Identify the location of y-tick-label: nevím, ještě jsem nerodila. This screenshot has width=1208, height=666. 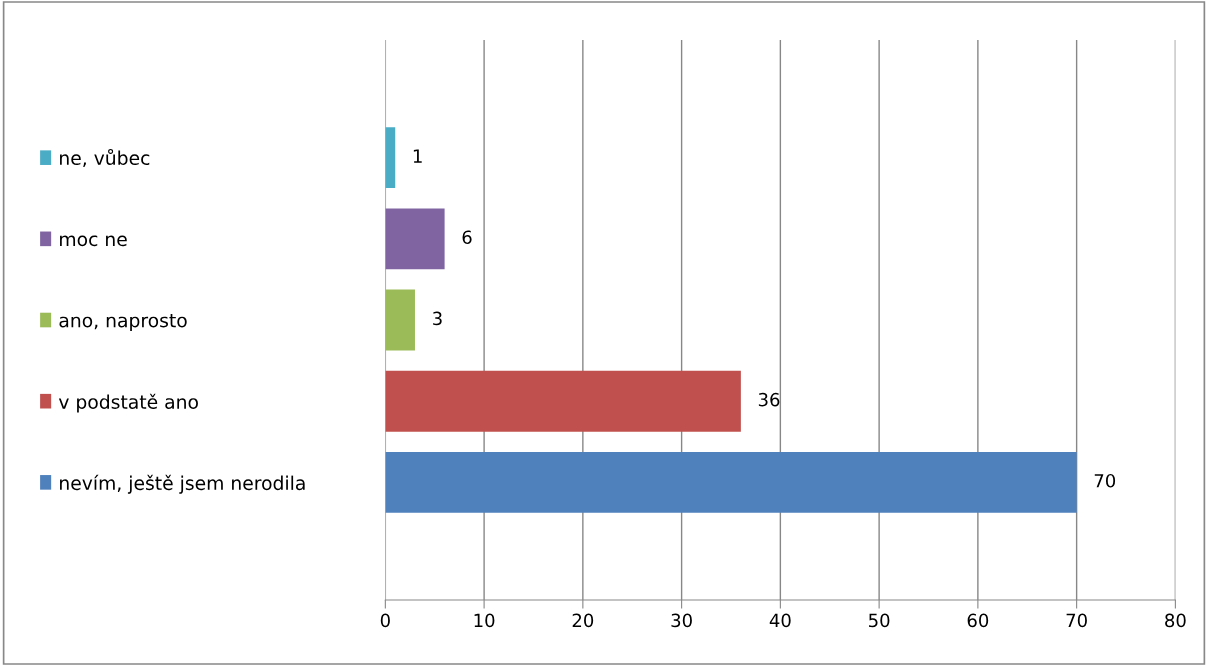
(182, 484).